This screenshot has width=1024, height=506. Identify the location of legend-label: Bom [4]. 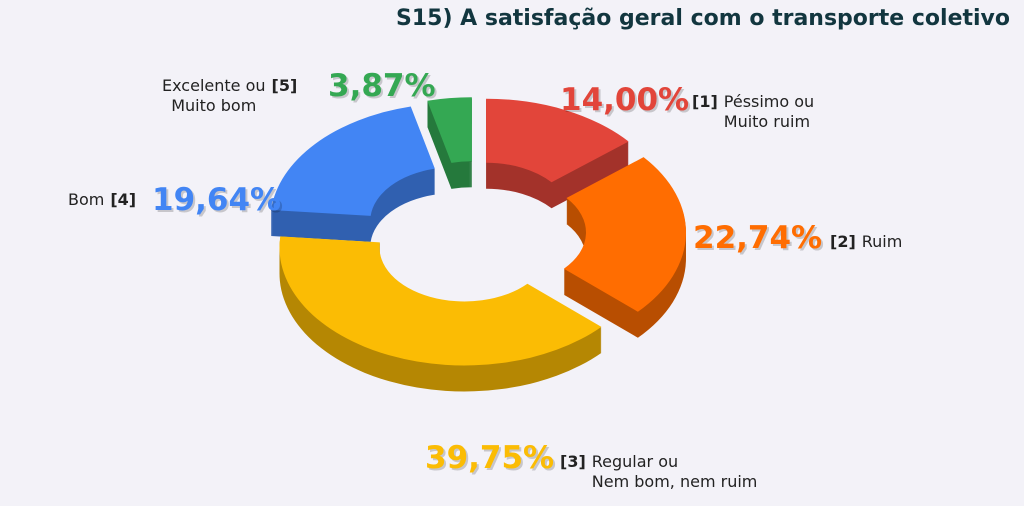
(102, 200).